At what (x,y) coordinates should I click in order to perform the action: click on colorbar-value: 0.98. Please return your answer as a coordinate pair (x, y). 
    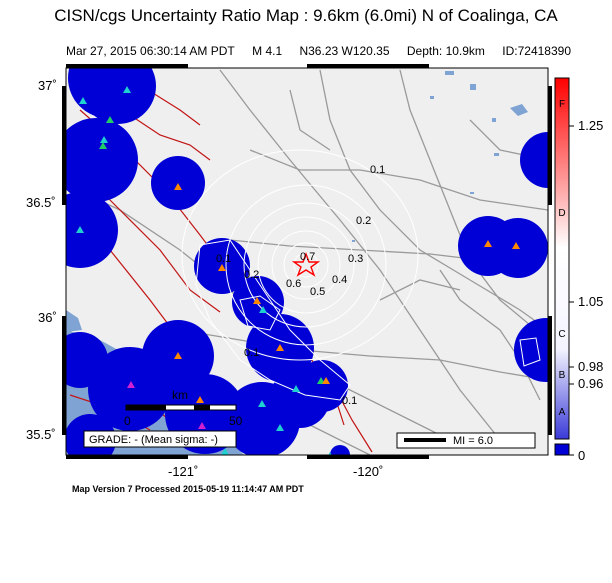
    Looking at the image, I should click on (590, 366).